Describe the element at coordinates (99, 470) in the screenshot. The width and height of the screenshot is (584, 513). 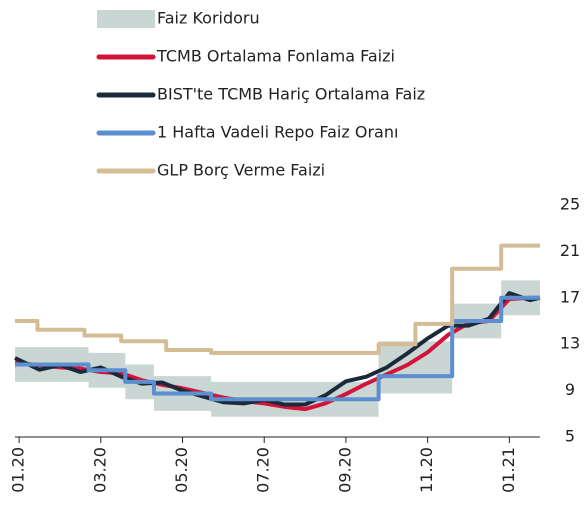
I see `x-tick-label: 03.20` at that location.